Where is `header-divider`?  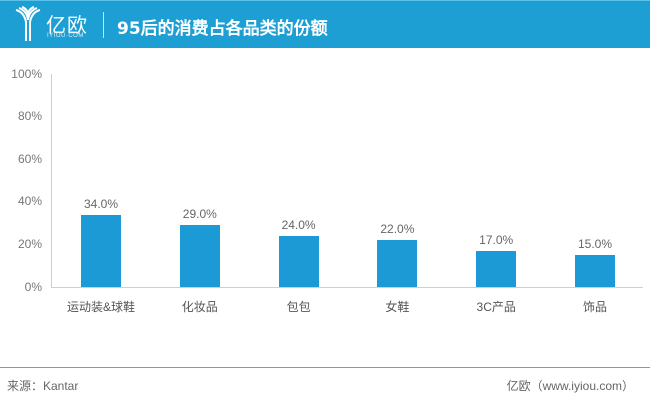
header-divider is located at coordinates (103, 25).